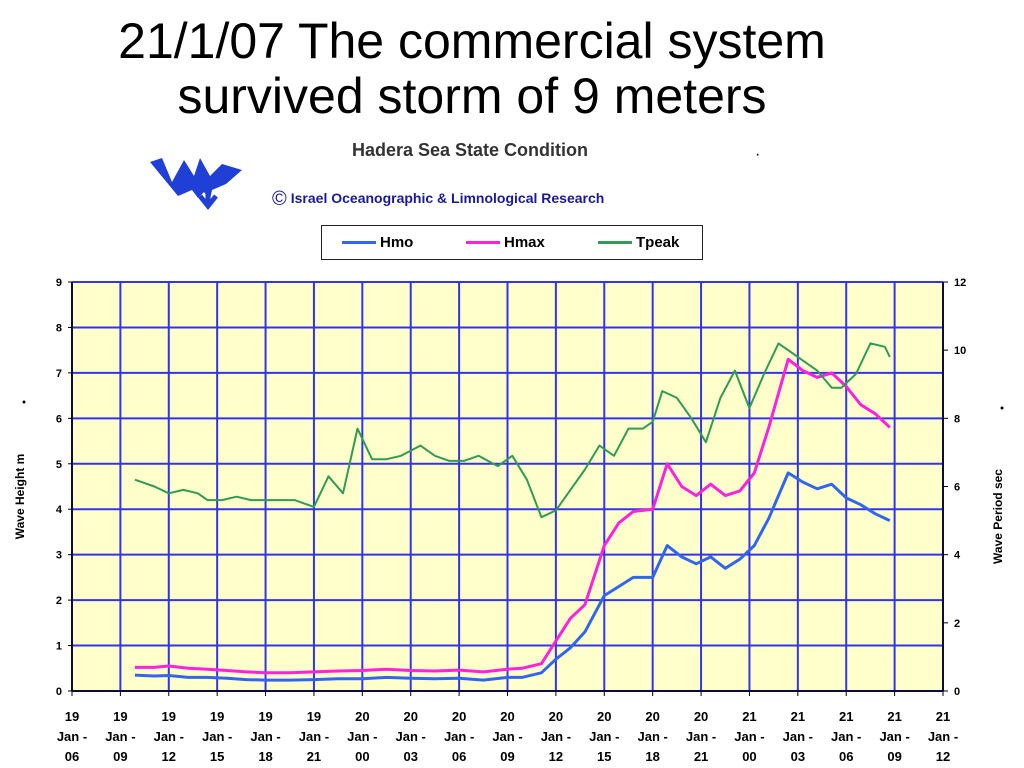 The width and height of the screenshot is (1024, 768). I want to click on legend-item-hmax: Hmax, so click(505, 242).